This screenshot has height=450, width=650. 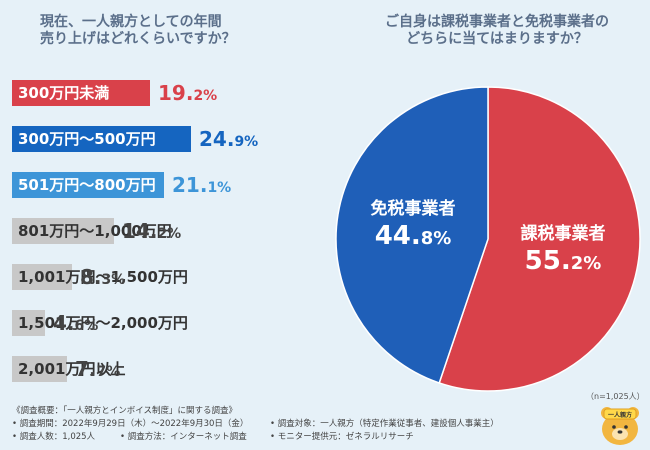 I want to click on bar-value-label: 4.6%, so click(x=76, y=323).